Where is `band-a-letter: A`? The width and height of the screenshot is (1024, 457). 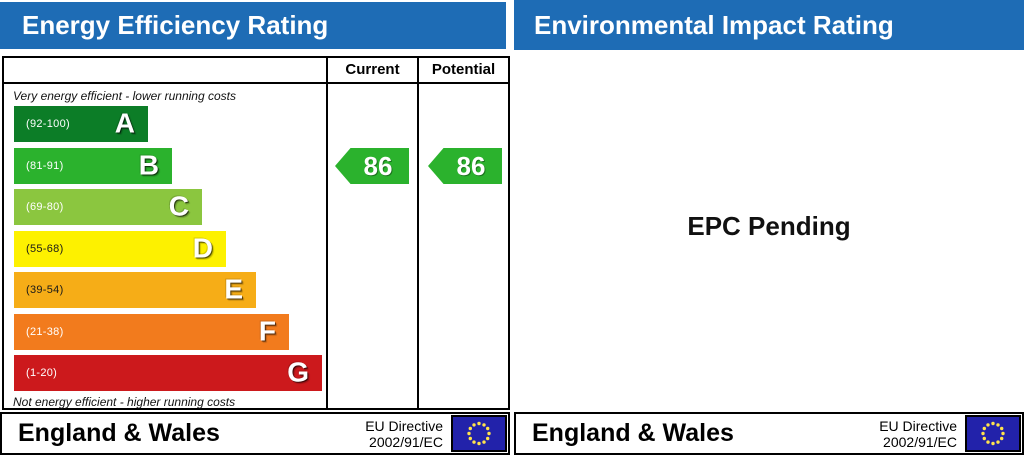 band-a-letter: A is located at coordinates (124, 123).